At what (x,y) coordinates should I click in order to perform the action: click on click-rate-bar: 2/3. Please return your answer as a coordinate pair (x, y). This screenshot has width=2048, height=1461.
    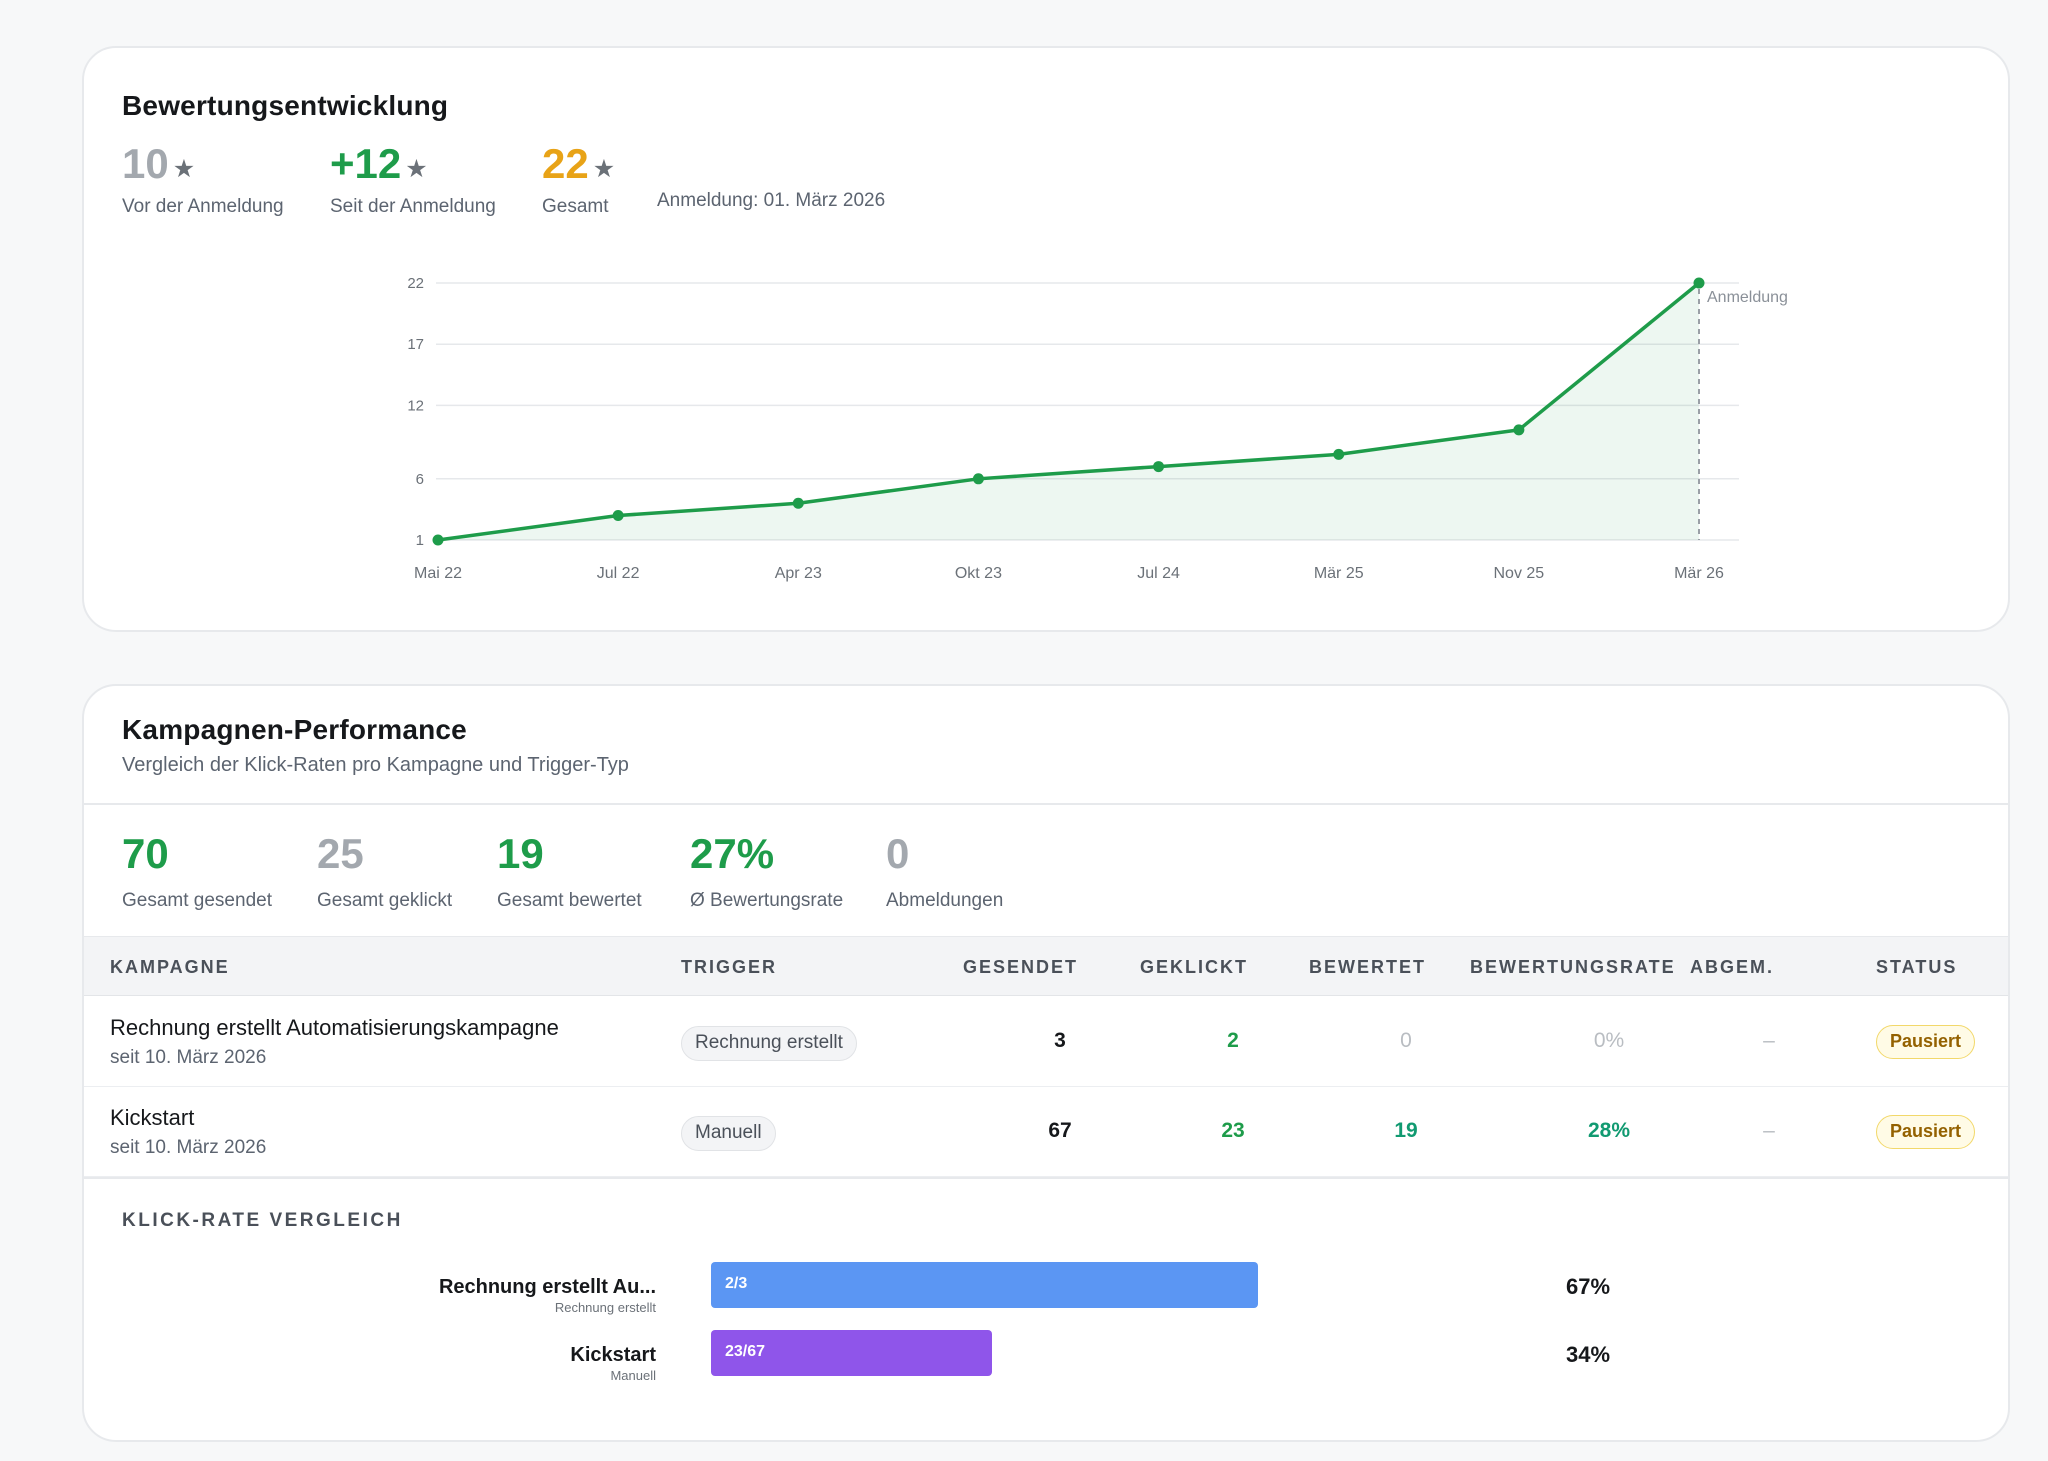
    Looking at the image, I should click on (984, 1285).